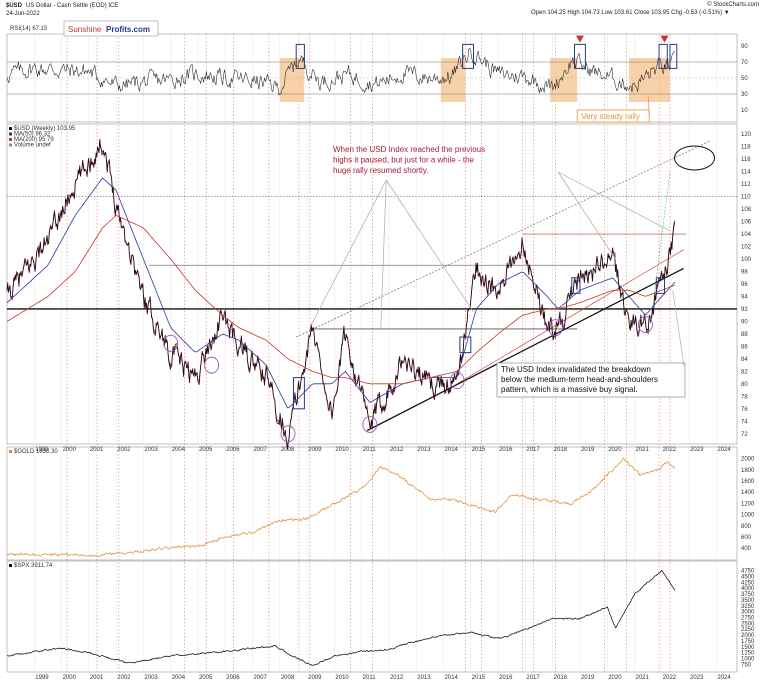 The height and width of the screenshot is (682, 765). What do you see at coordinates (746, 173) in the screenshot?
I see `main-tick-label: 114` at bounding box center [746, 173].